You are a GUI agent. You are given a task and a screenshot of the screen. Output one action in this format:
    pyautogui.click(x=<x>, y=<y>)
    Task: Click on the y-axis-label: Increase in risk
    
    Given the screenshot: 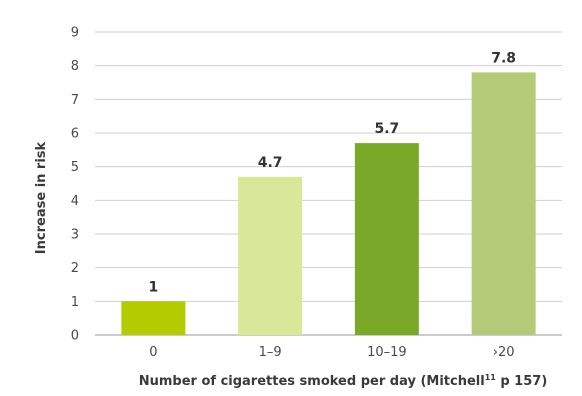 What is the action you would take?
    pyautogui.click(x=41, y=197)
    